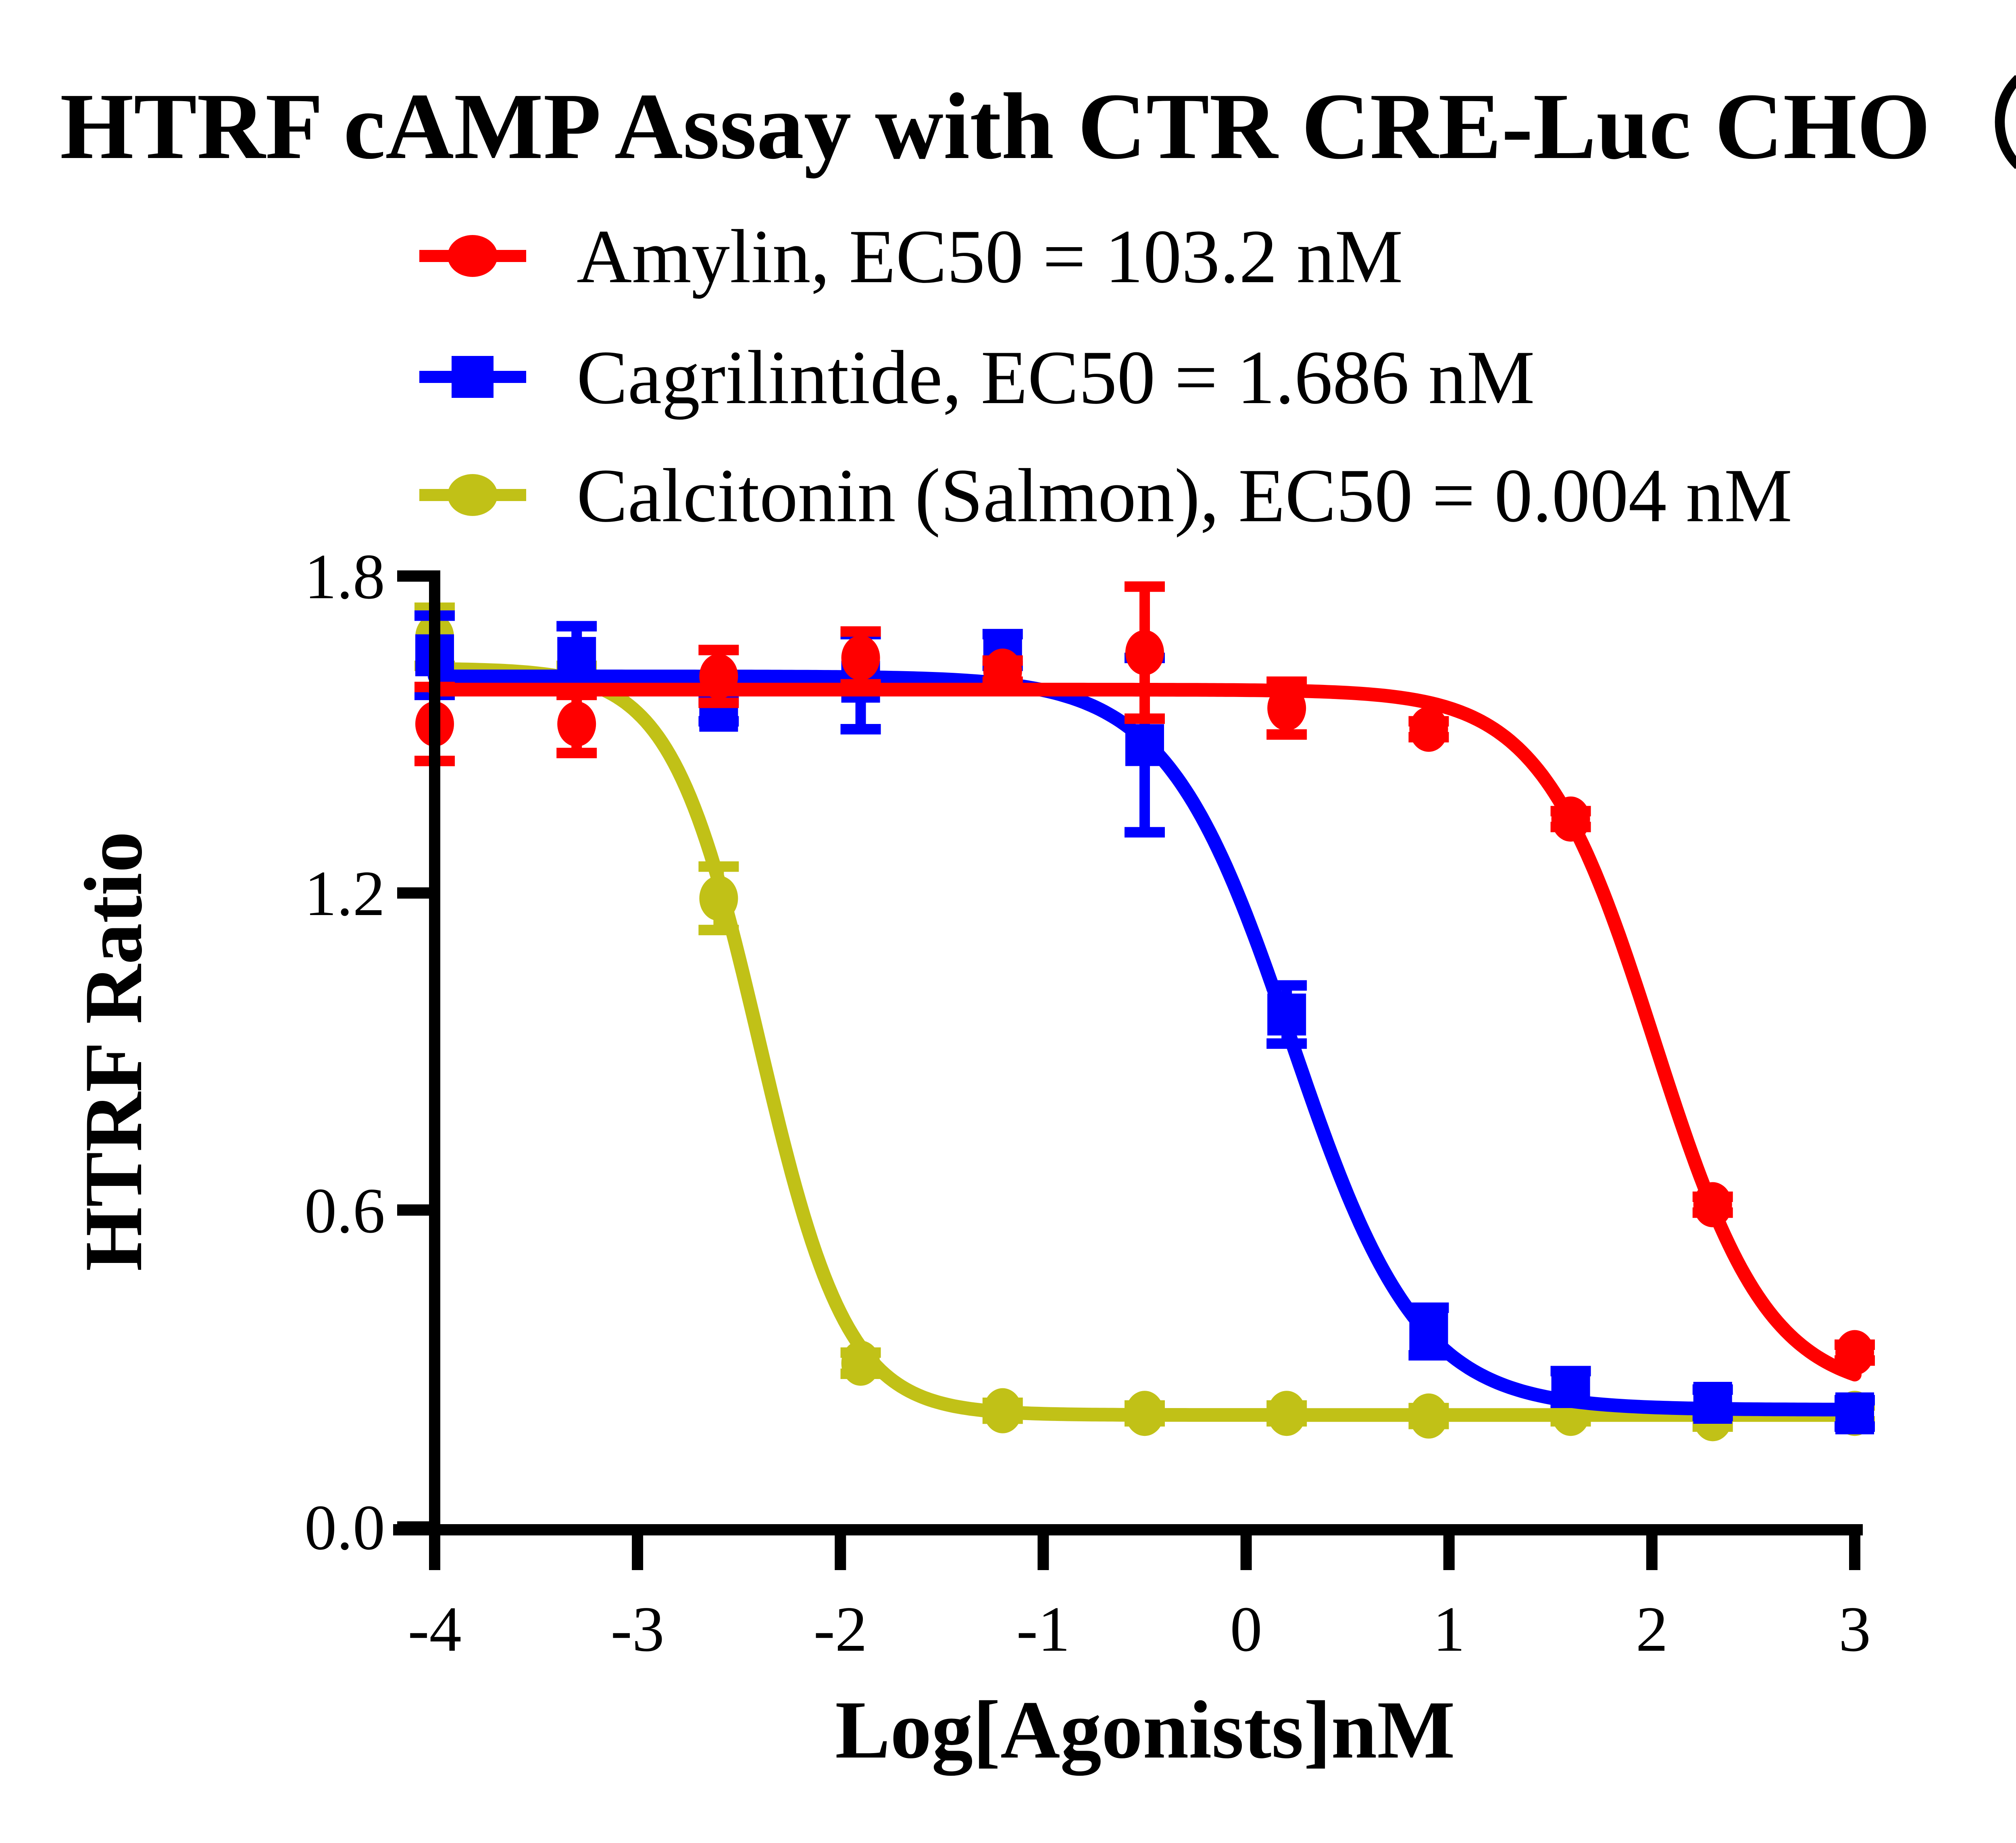 Image resolution: width=2016 pixels, height=1843 pixels. I want to click on x-tick-label: 0, so click(1246, 1629).